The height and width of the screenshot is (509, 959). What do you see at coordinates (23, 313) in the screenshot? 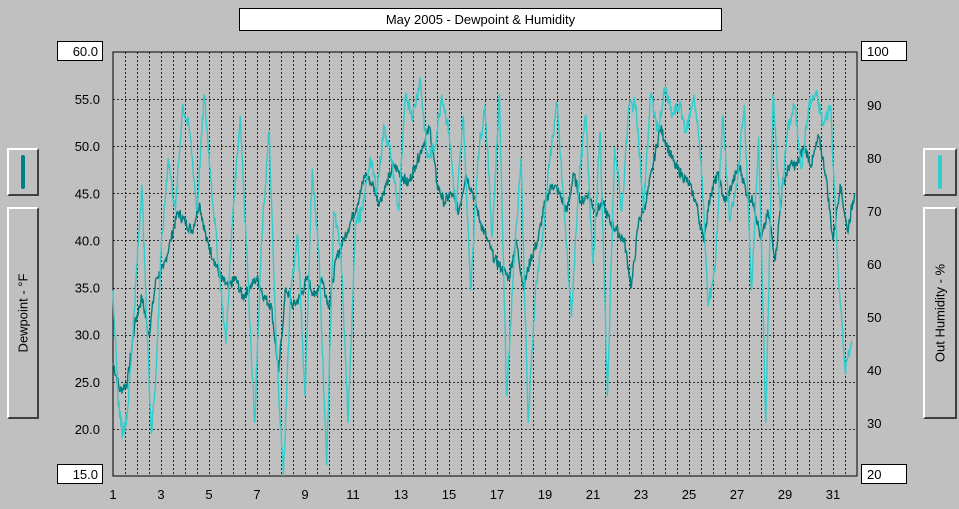
I see `dewpoint-axis-button: Dewpoint - °F` at bounding box center [23, 313].